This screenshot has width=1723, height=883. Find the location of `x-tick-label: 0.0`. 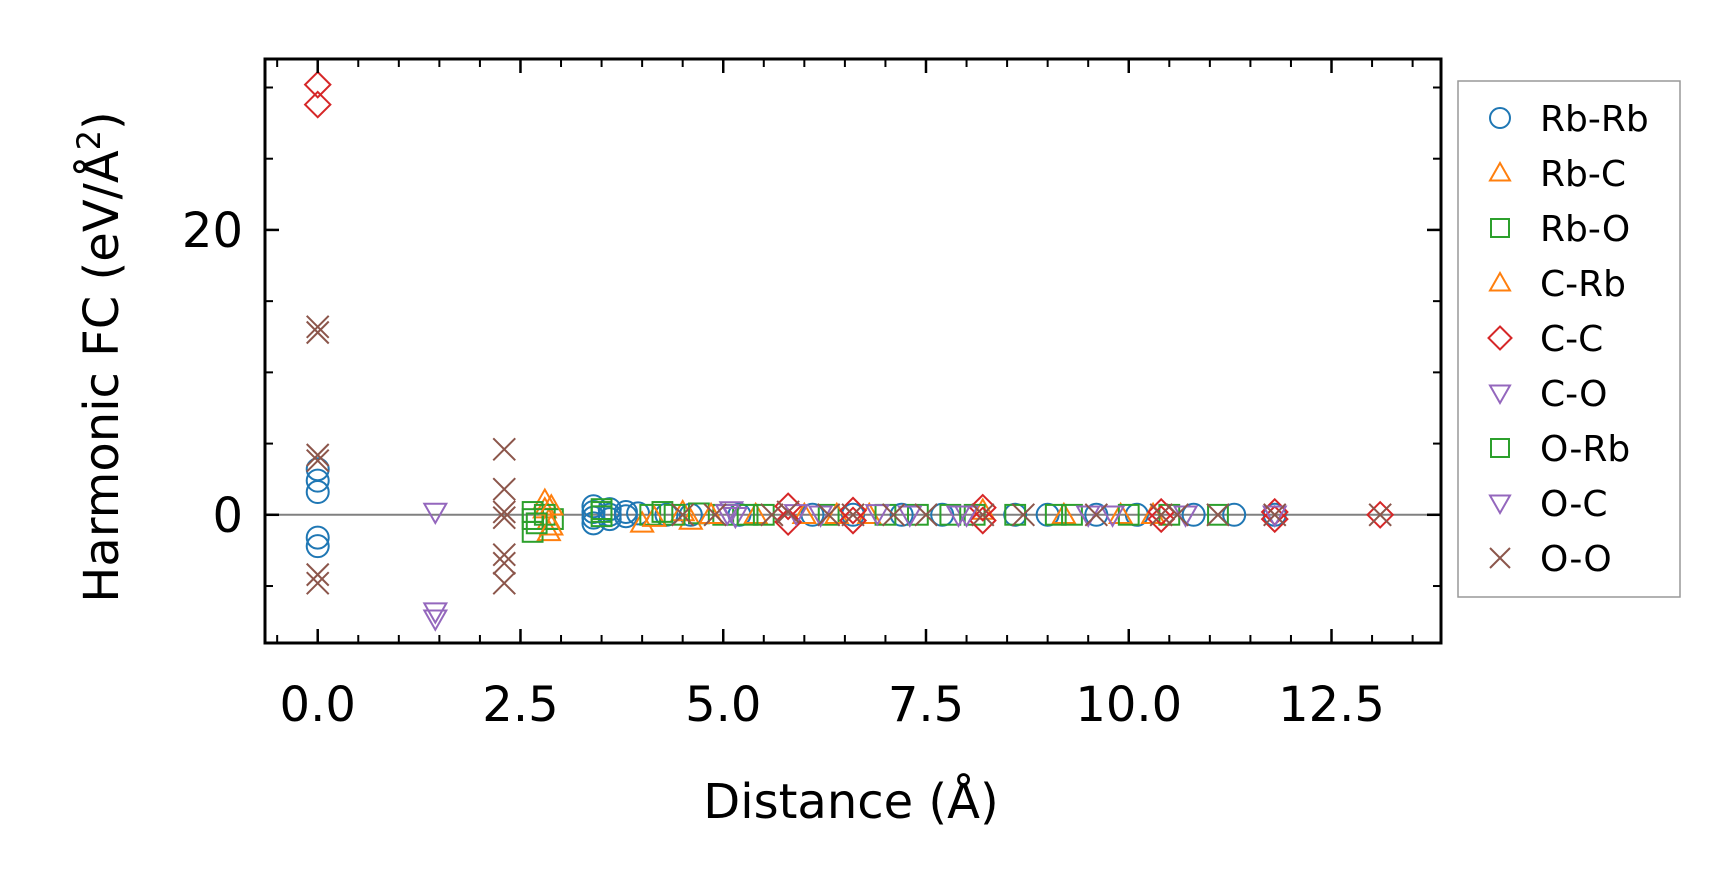

x-tick-label: 0.0 is located at coordinates (318, 705).